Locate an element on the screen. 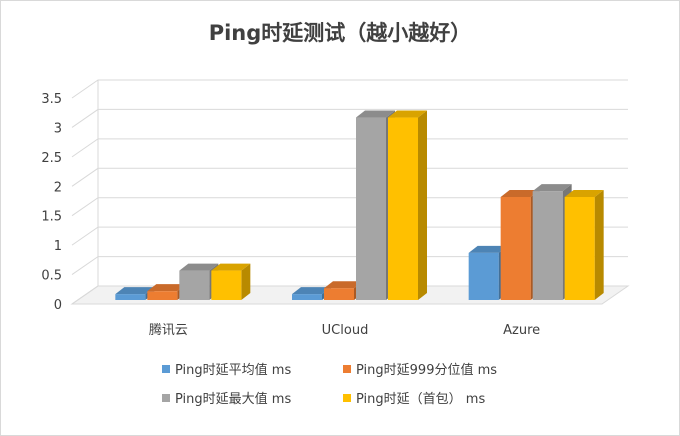 Image resolution: width=680 pixels, height=436 pixels. legend-label: Ping时延999分位值 ms is located at coordinates (426, 370).